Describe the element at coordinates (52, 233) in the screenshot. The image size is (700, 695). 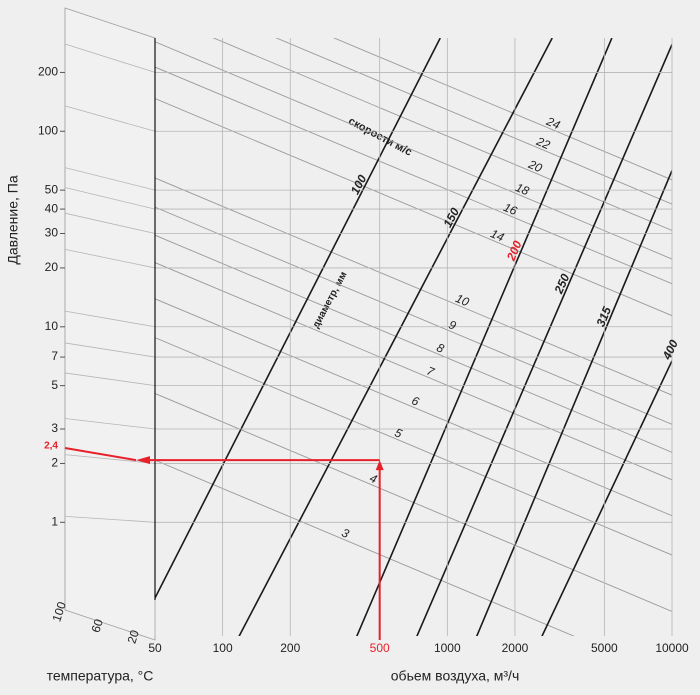
I see `y-tick-label: 30` at that location.